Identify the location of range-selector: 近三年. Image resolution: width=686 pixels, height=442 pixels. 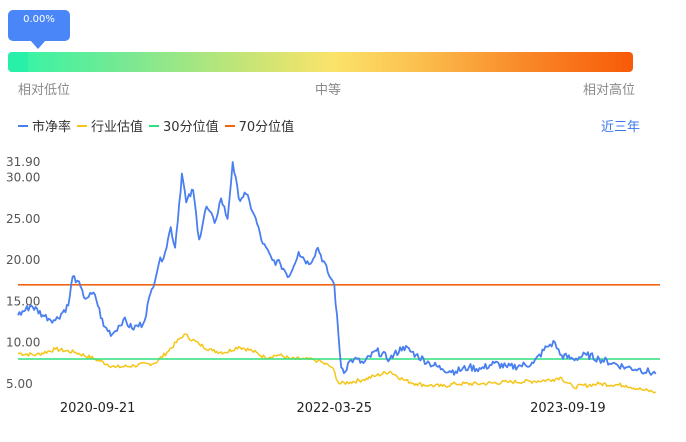
(620, 127).